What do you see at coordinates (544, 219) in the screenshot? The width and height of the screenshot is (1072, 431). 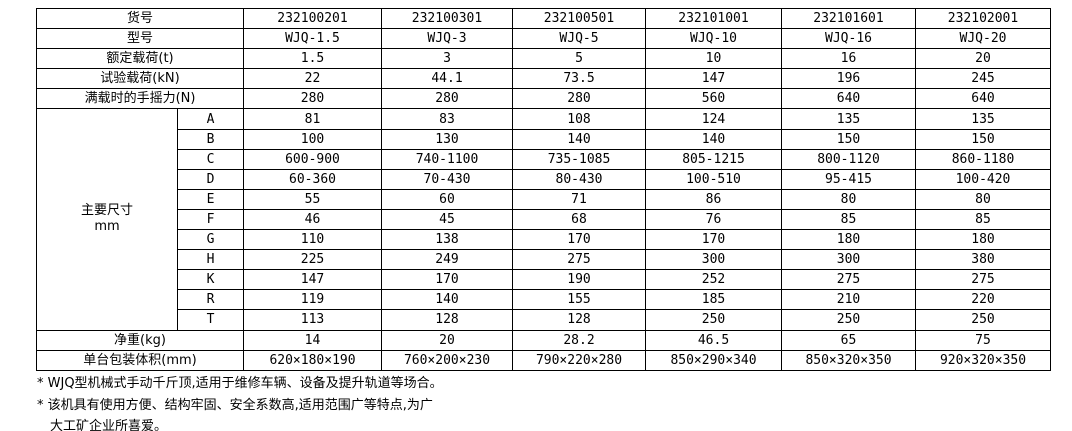 I see `table-row: F 46 45 68 76 85 85` at bounding box center [544, 219].